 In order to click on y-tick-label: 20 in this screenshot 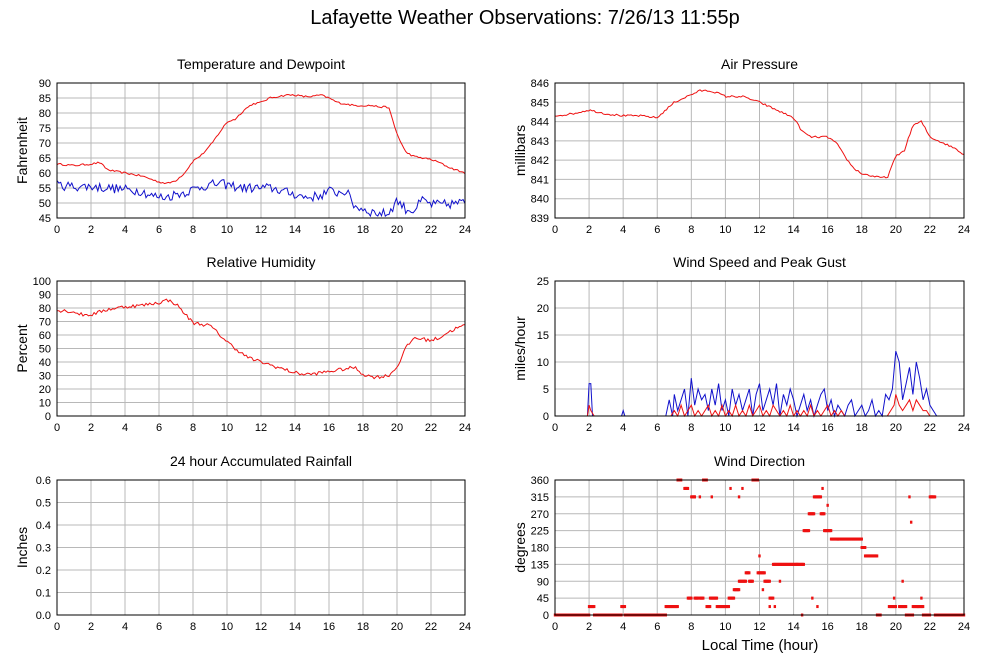, I will do `click(543, 309)`.